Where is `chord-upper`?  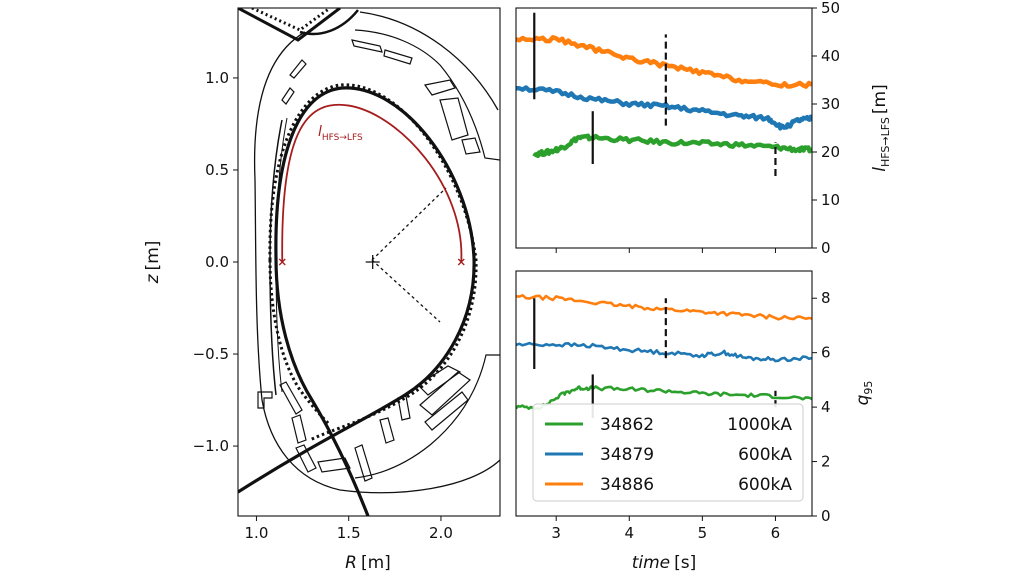 chord-upper is located at coordinates (409, 224).